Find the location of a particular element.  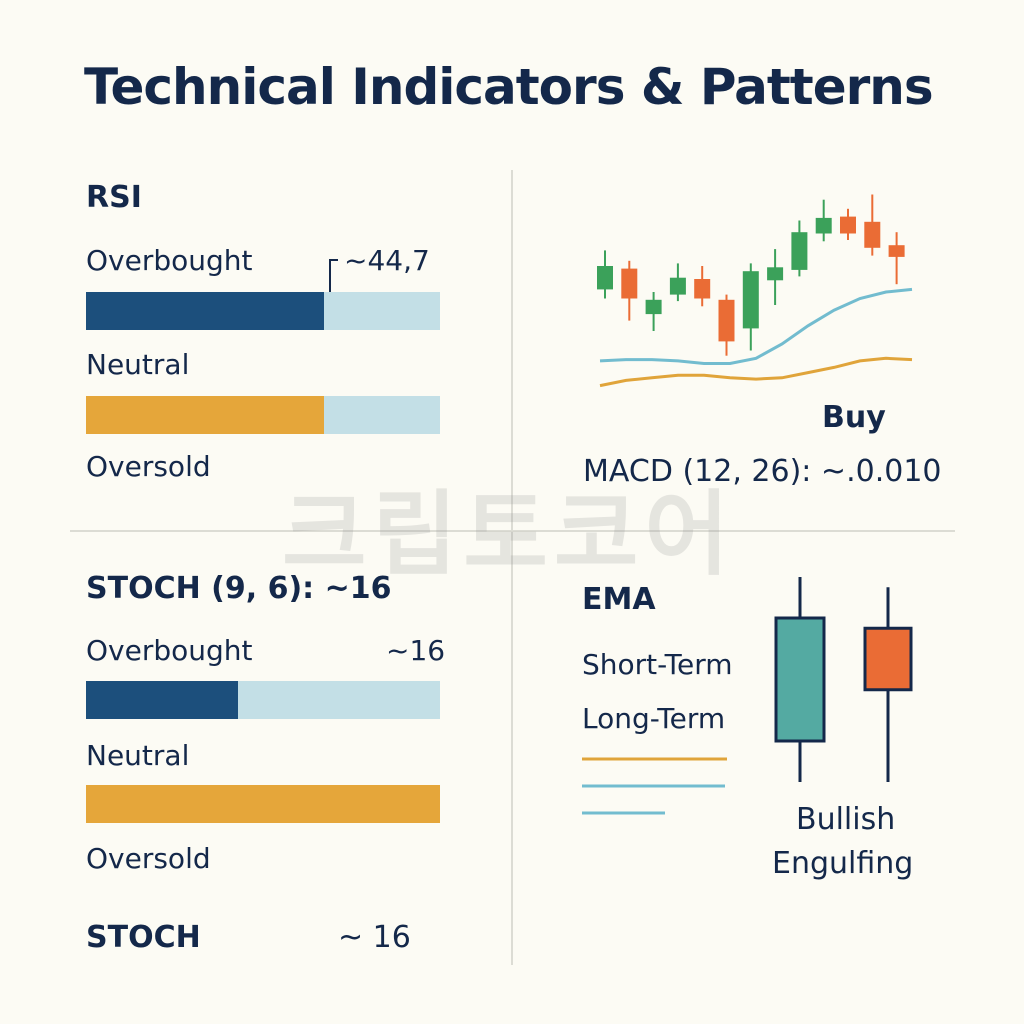

rsi-neutral-bar is located at coordinates (263, 415).